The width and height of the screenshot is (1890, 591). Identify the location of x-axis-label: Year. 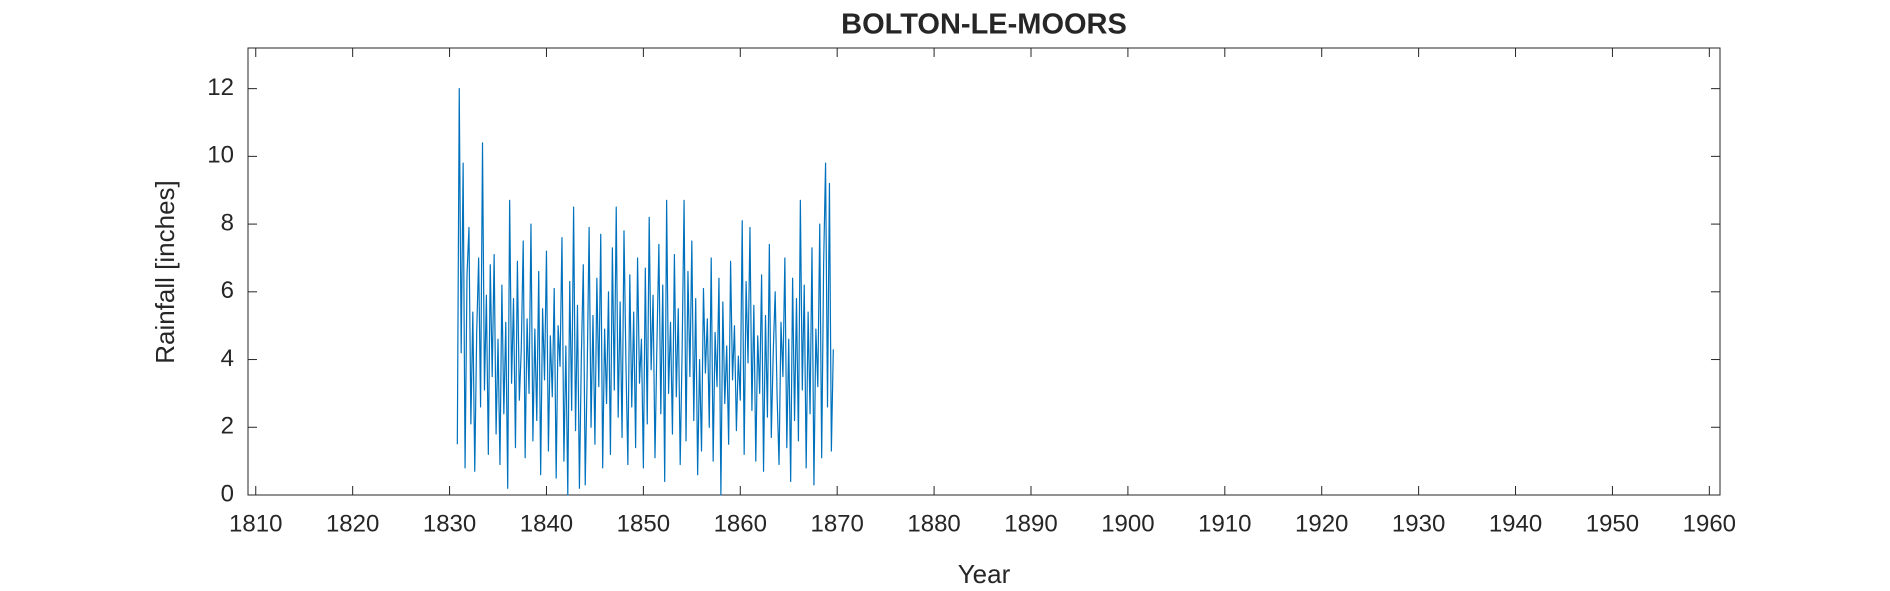
(984, 574).